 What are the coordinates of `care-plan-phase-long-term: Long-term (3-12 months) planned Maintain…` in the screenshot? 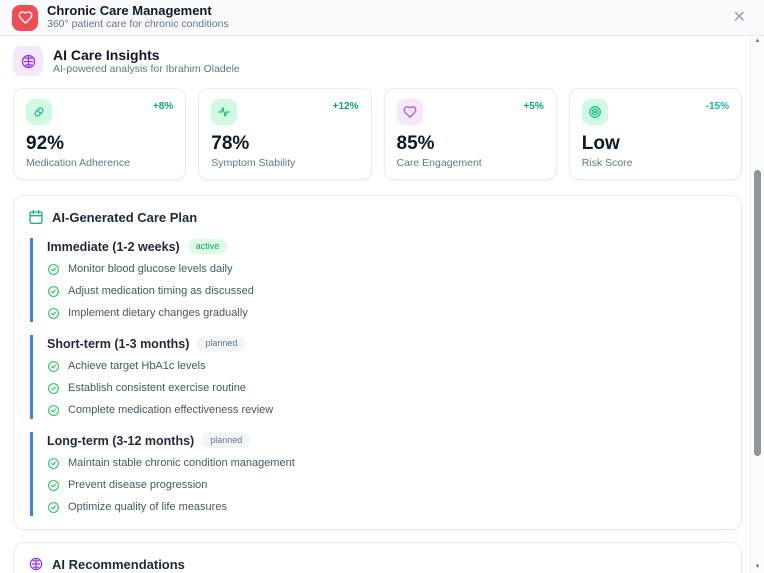 It's located at (378, 474).